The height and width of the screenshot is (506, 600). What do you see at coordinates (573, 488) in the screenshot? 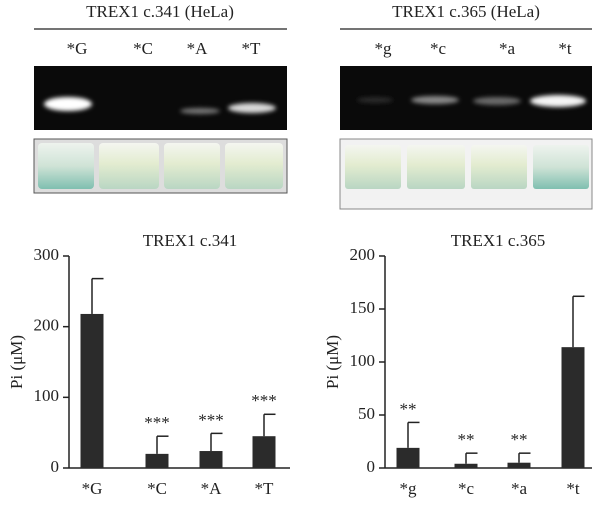
I see `x-tick-label: *t` at bounding box center [573, 488].